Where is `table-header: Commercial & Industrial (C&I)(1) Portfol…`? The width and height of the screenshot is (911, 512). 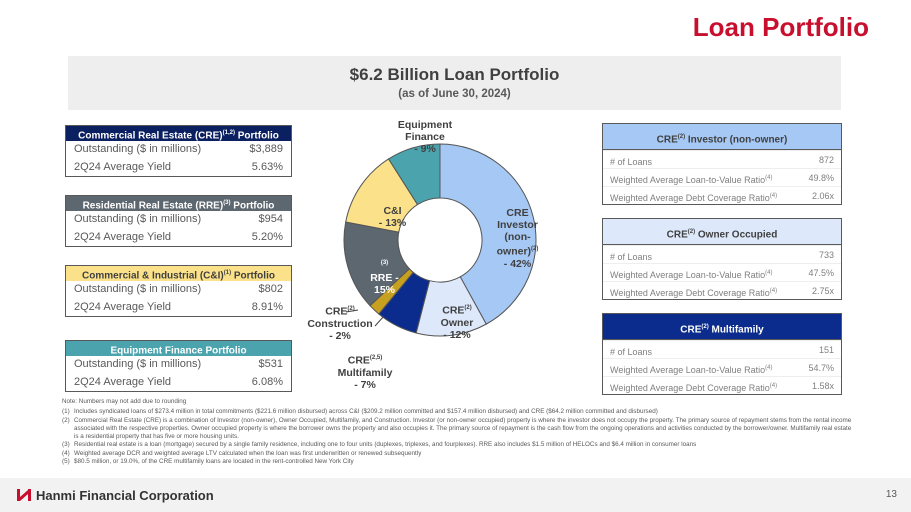
table-header: Commercial & Industrial (C&I)(1) Portfol… is located at coordinates (178, 273).